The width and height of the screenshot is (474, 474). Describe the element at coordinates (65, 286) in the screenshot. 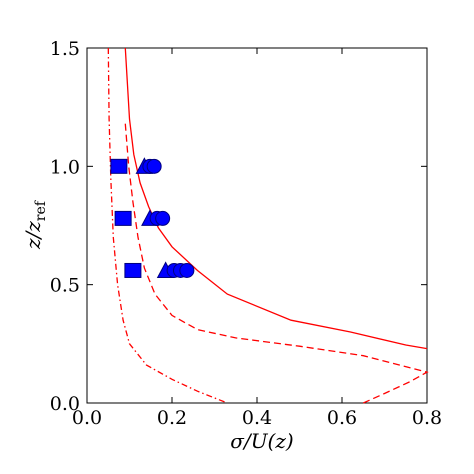

I see `y-tick-label: 0.5` at that location.